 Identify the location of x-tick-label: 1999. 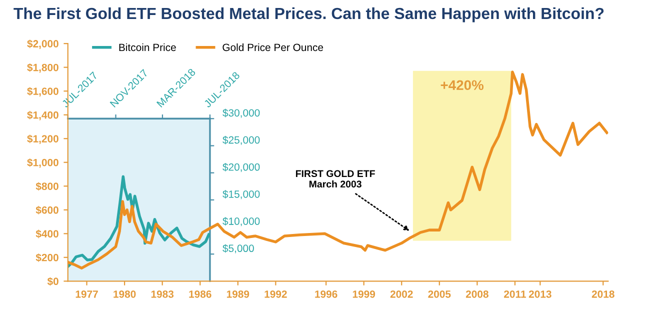
(364, 294).